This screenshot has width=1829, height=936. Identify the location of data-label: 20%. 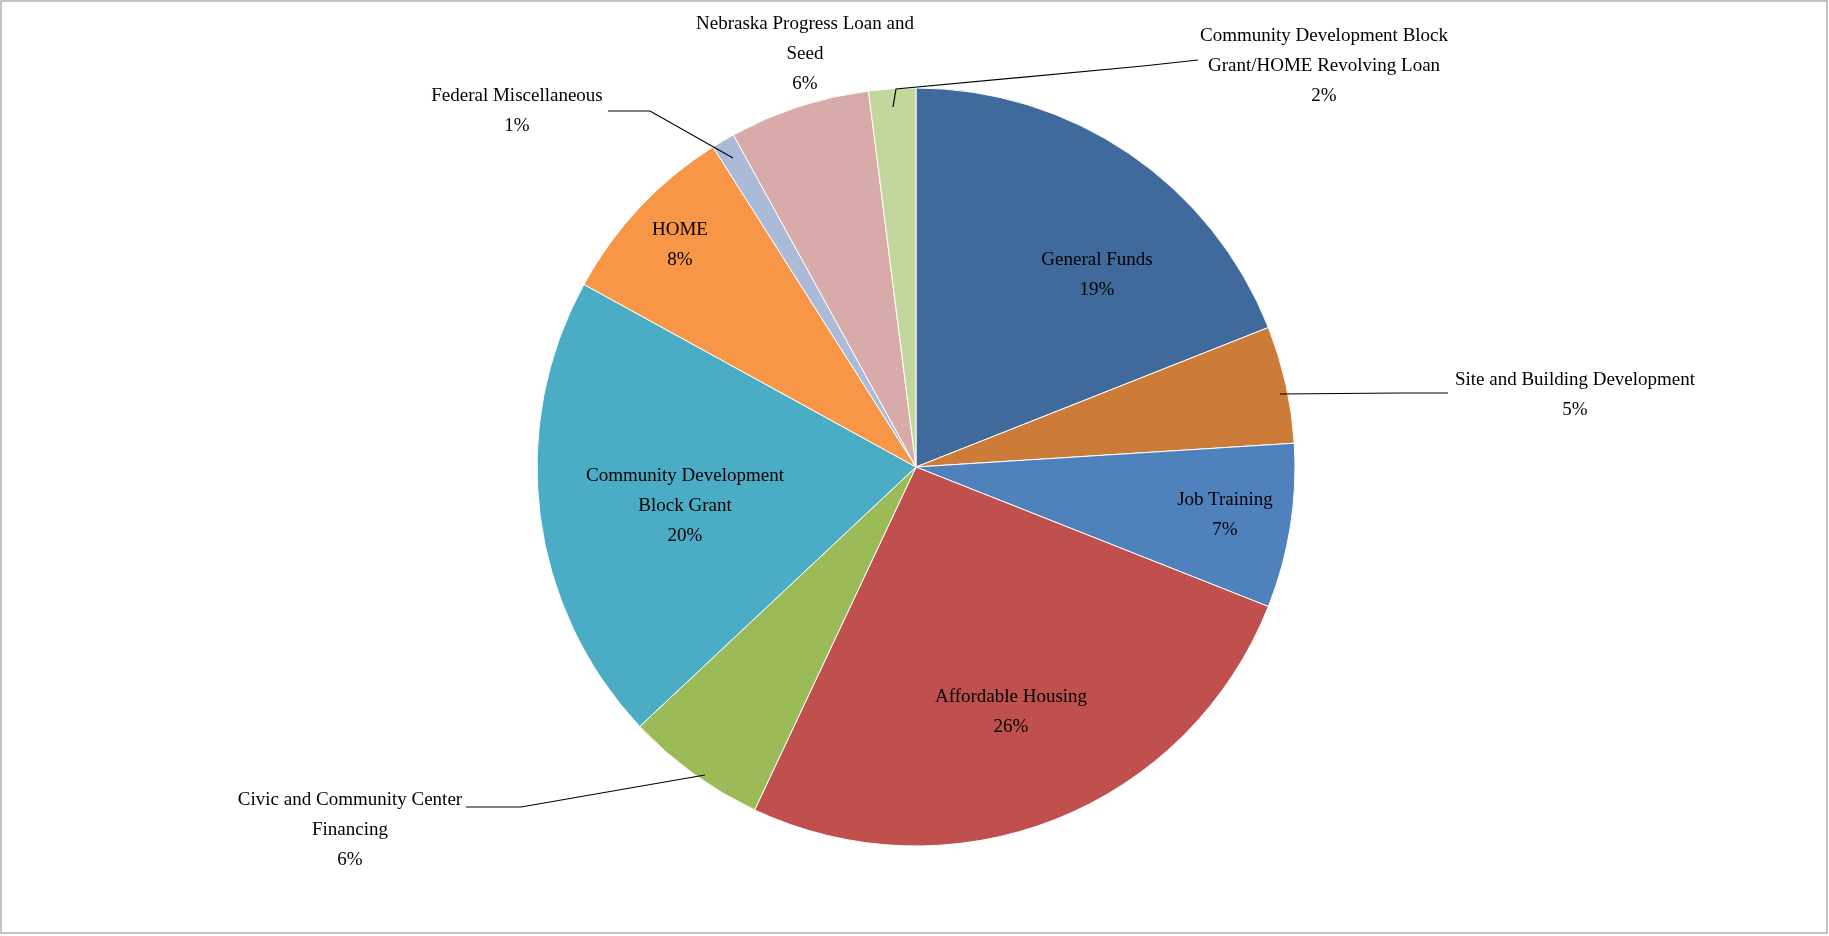
(685, 534).